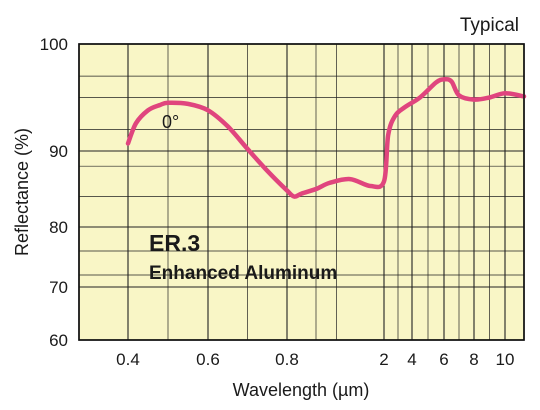  I want to click on x-tick-label: 0.6, so click(208, 359).